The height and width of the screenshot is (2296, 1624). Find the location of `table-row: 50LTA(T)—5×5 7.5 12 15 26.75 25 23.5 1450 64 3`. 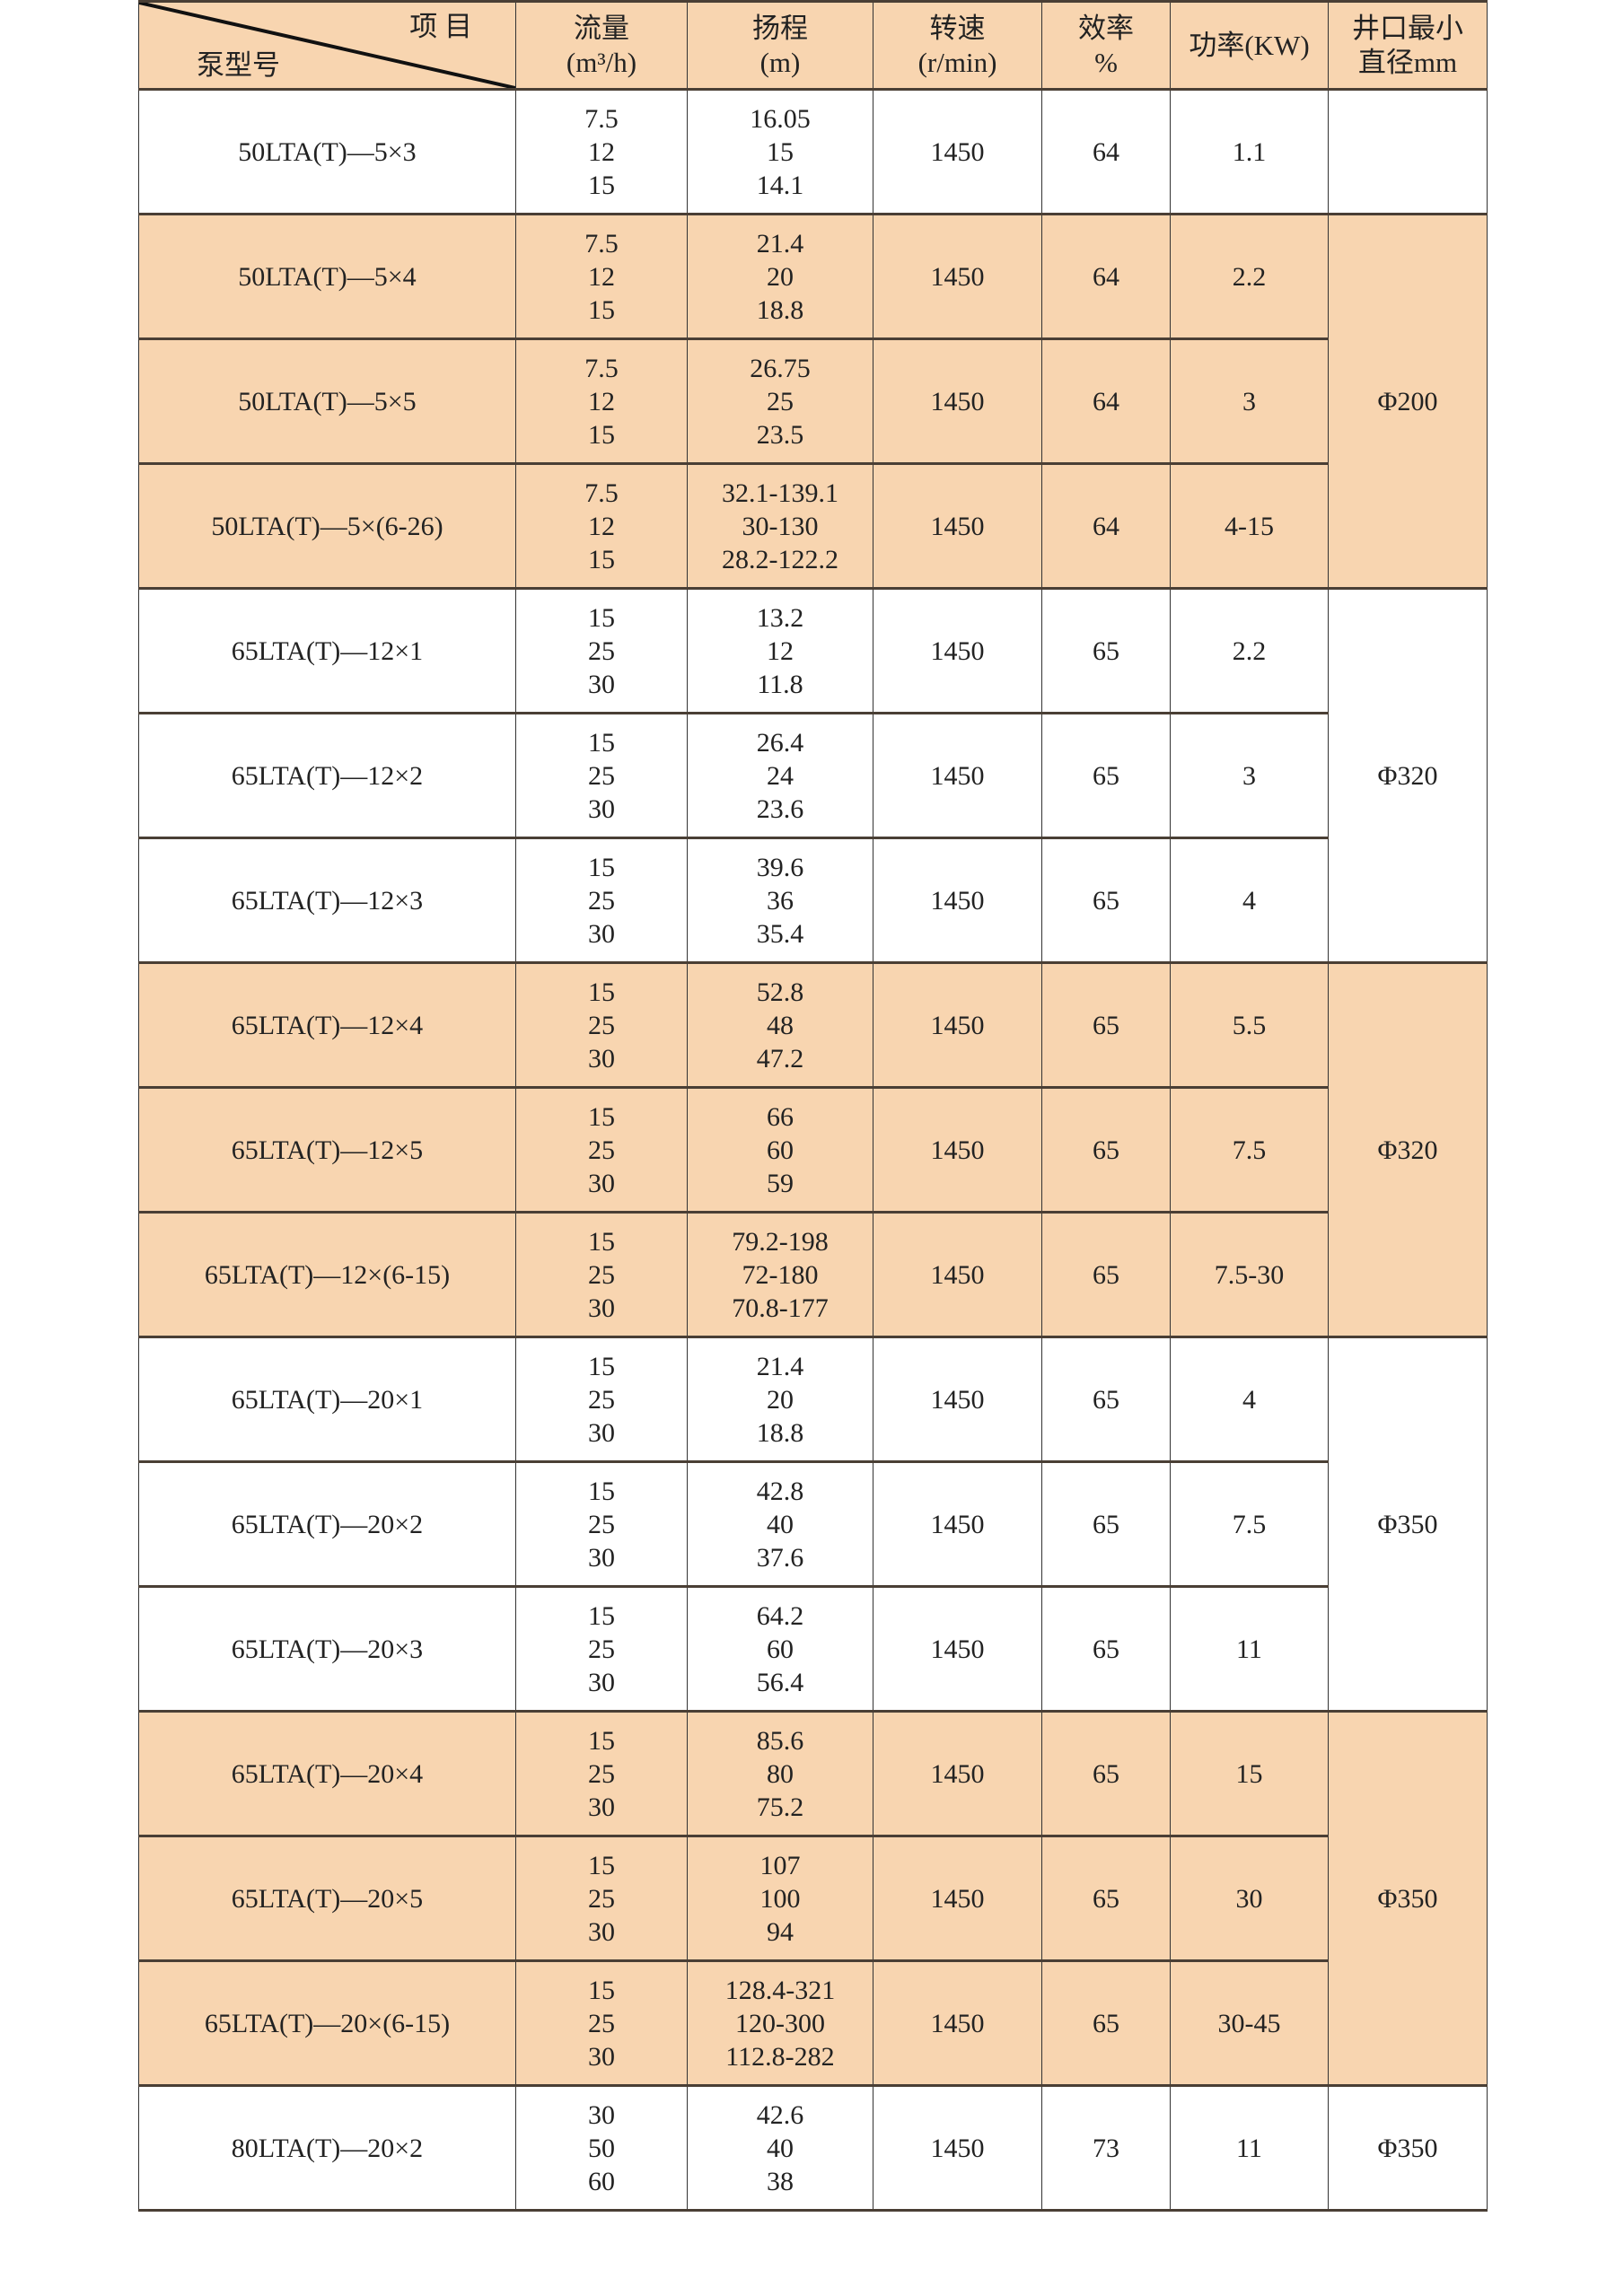

table-row: 50LTA(T)—5×5 7.5 12 15 26.75 25 23.5 1450 64 3 is located at coordinates (813, 401).